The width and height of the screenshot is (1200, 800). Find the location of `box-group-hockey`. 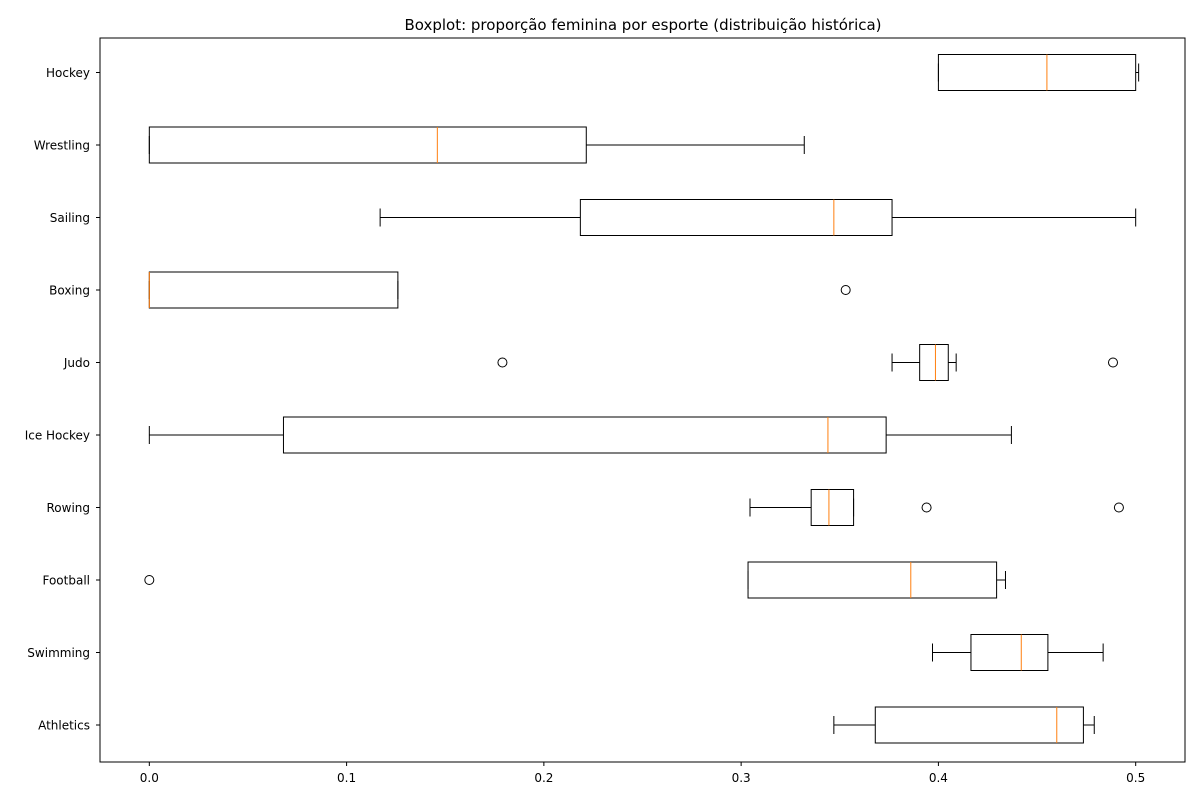

box-group-hockey is located at coordinates (1038, 72).